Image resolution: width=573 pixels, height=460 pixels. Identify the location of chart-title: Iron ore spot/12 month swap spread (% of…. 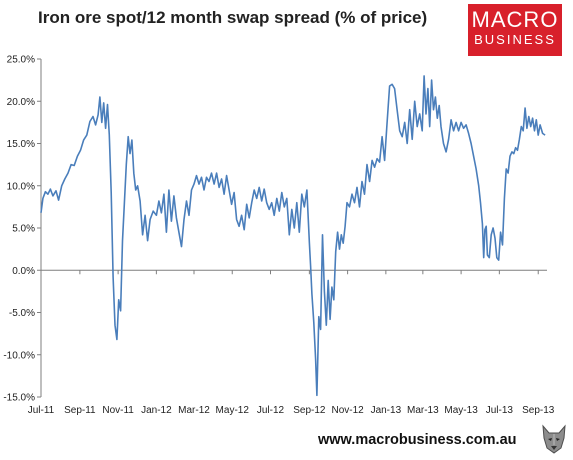
(233, 17).